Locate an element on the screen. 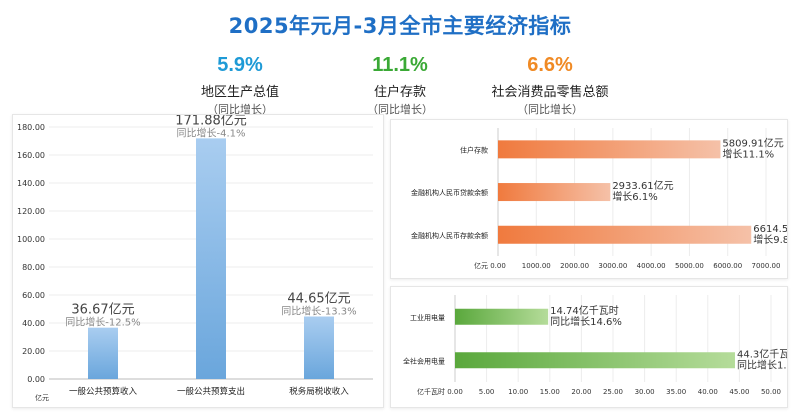  x-tick-label: 7000.00 is located at coordinates (766, 266).